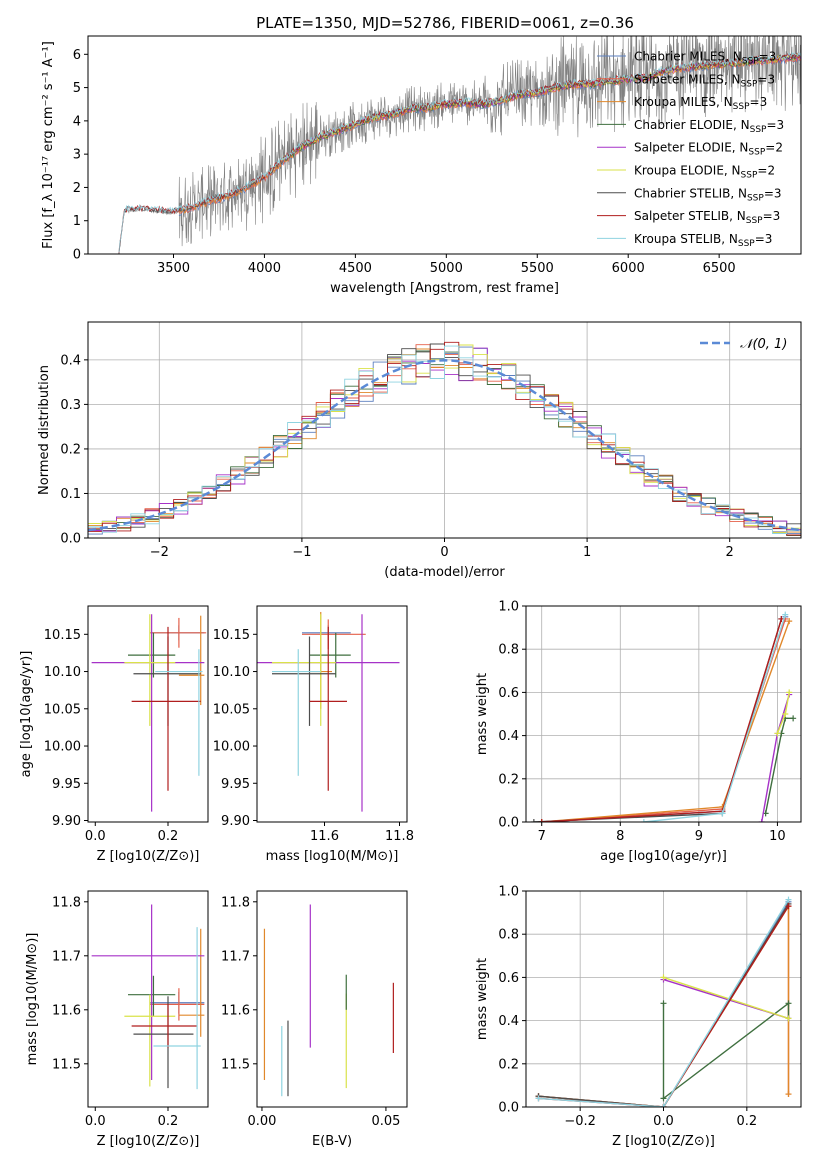 The image size is (819, 1170). Describe the element at coordinates (399, 836) in the screenshot. I see `x-tick-label: 11.8` at that location.